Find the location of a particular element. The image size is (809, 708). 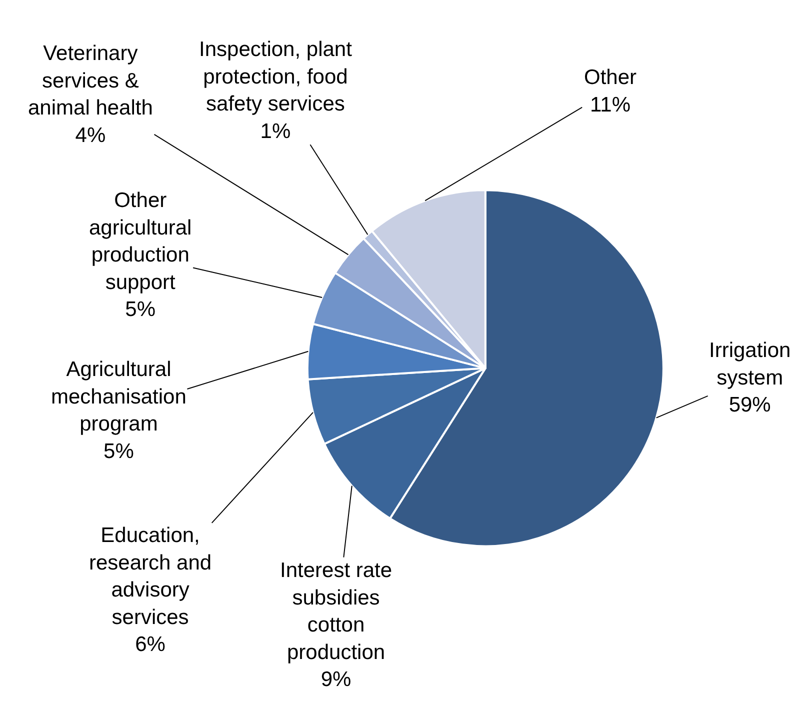

data-label: 9% is located at coordinates (336, 680).